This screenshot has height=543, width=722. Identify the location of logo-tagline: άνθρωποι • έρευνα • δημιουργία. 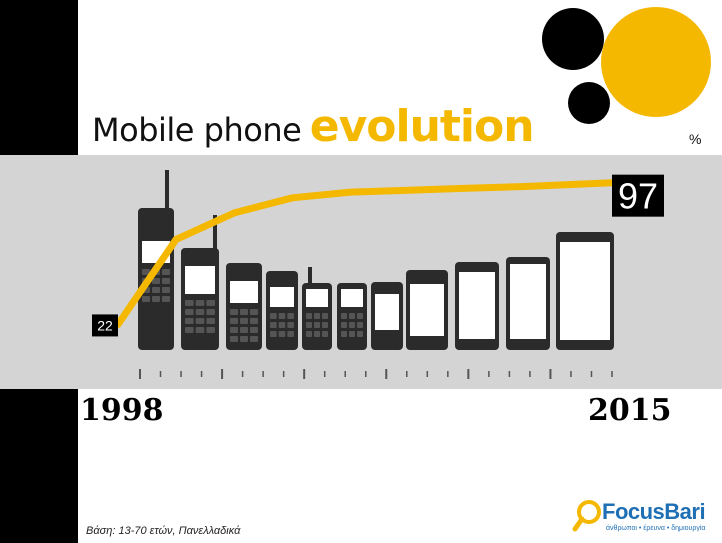
(656, 528).